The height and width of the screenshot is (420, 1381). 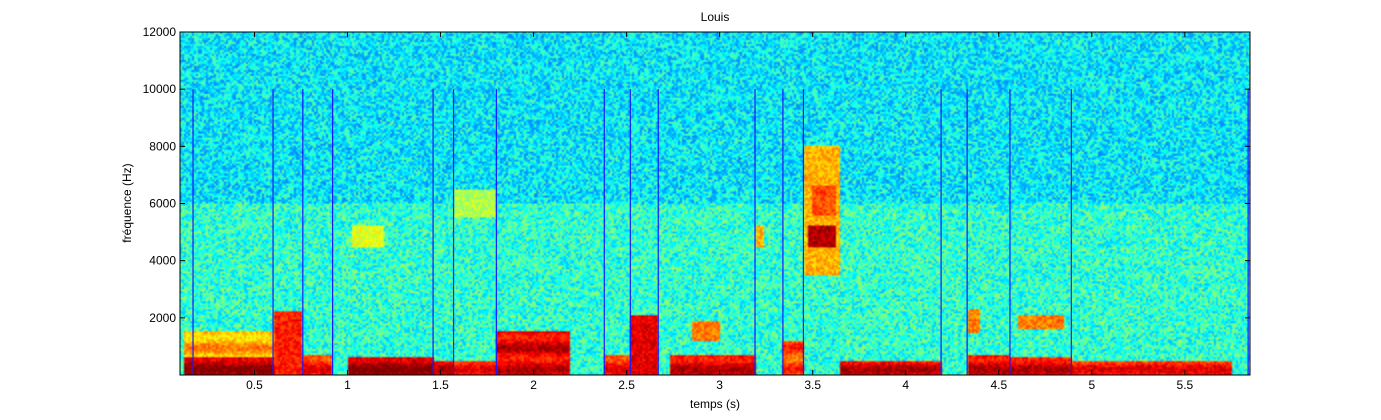 What do you see at coordinates (254, 385) in the screenshot?
I see `x-tick-label: 0.5` at bounding box center [254, 385].